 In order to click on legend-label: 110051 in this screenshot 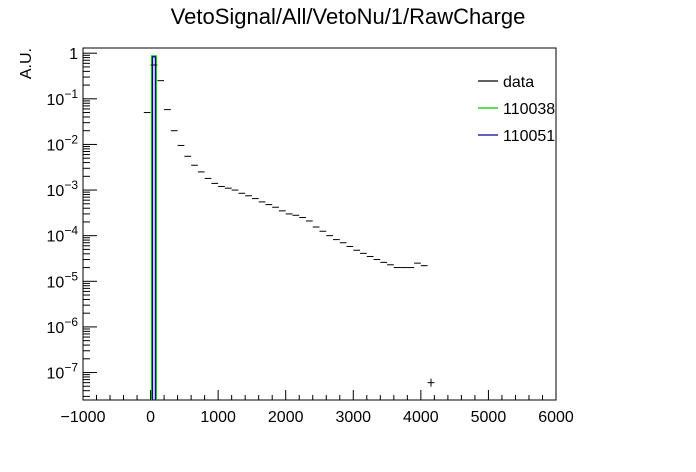, I will do `click(529, 136)`.